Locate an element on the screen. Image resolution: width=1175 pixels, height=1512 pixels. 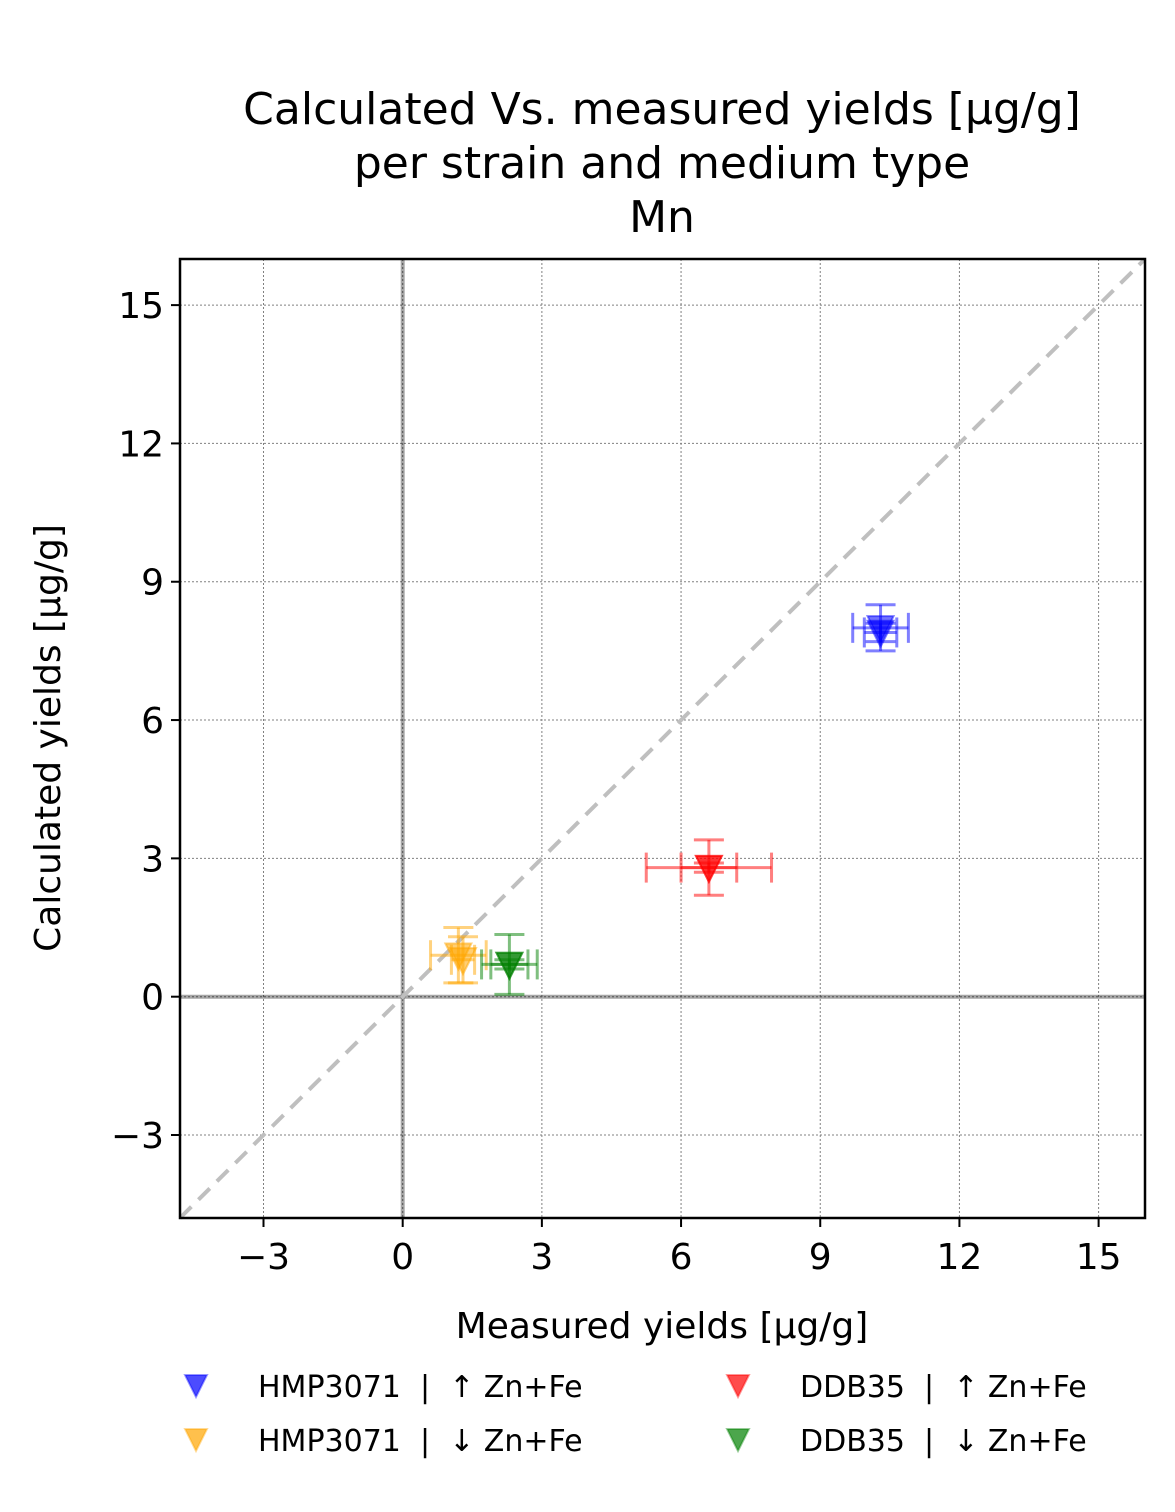
chart-title-line-2: per strain and medium type is located at coordinates (662, 163).